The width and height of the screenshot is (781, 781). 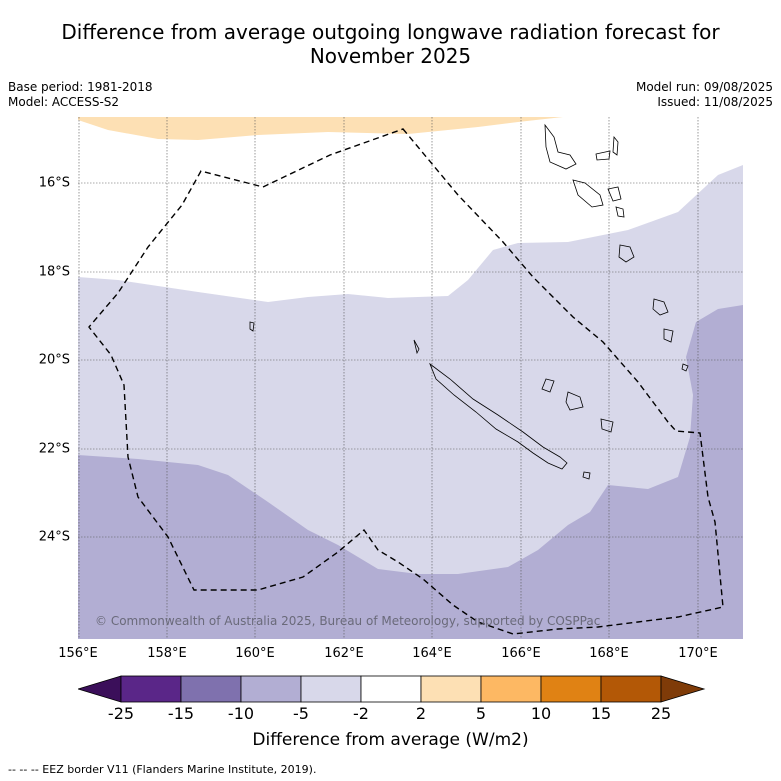 I want to click on colorbar-extension-low, so click(x=100, y=689).